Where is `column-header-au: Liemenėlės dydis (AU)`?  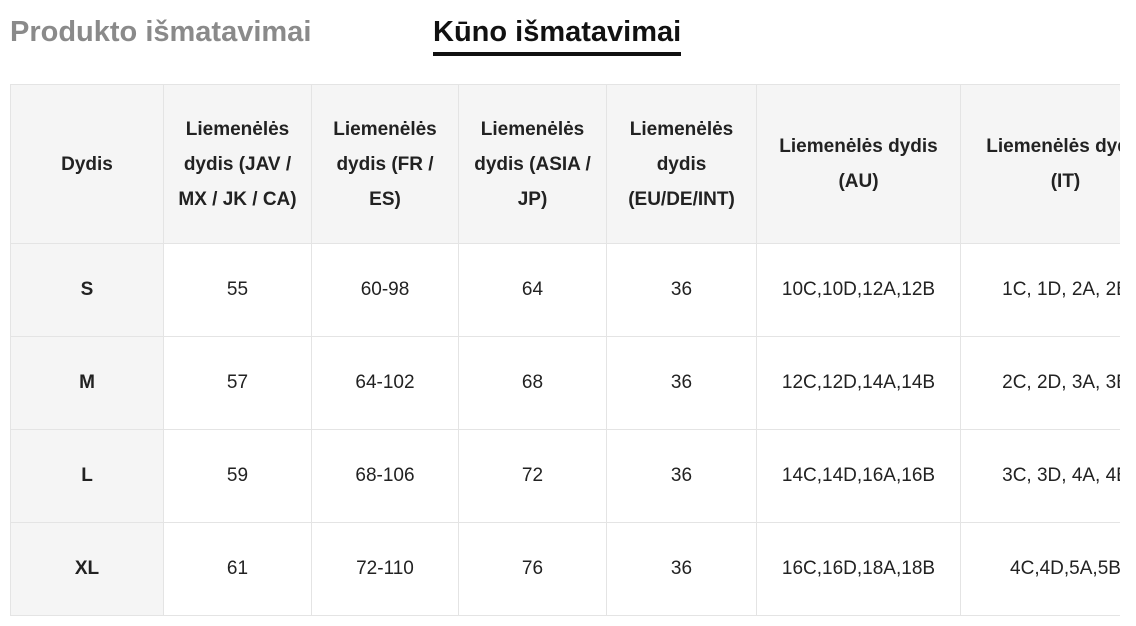
column-header-au: Liemenėlės dydis (AU) is located at coordinates (858, 164).